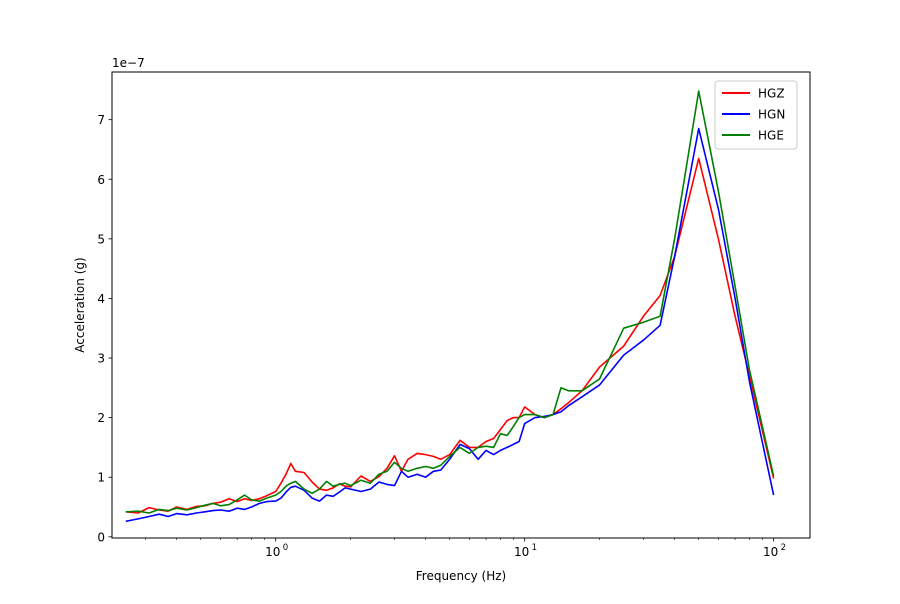  Describe the element at coordinates (101, 239) in the screenshot. I see `y-tick-label: 5` at that location.